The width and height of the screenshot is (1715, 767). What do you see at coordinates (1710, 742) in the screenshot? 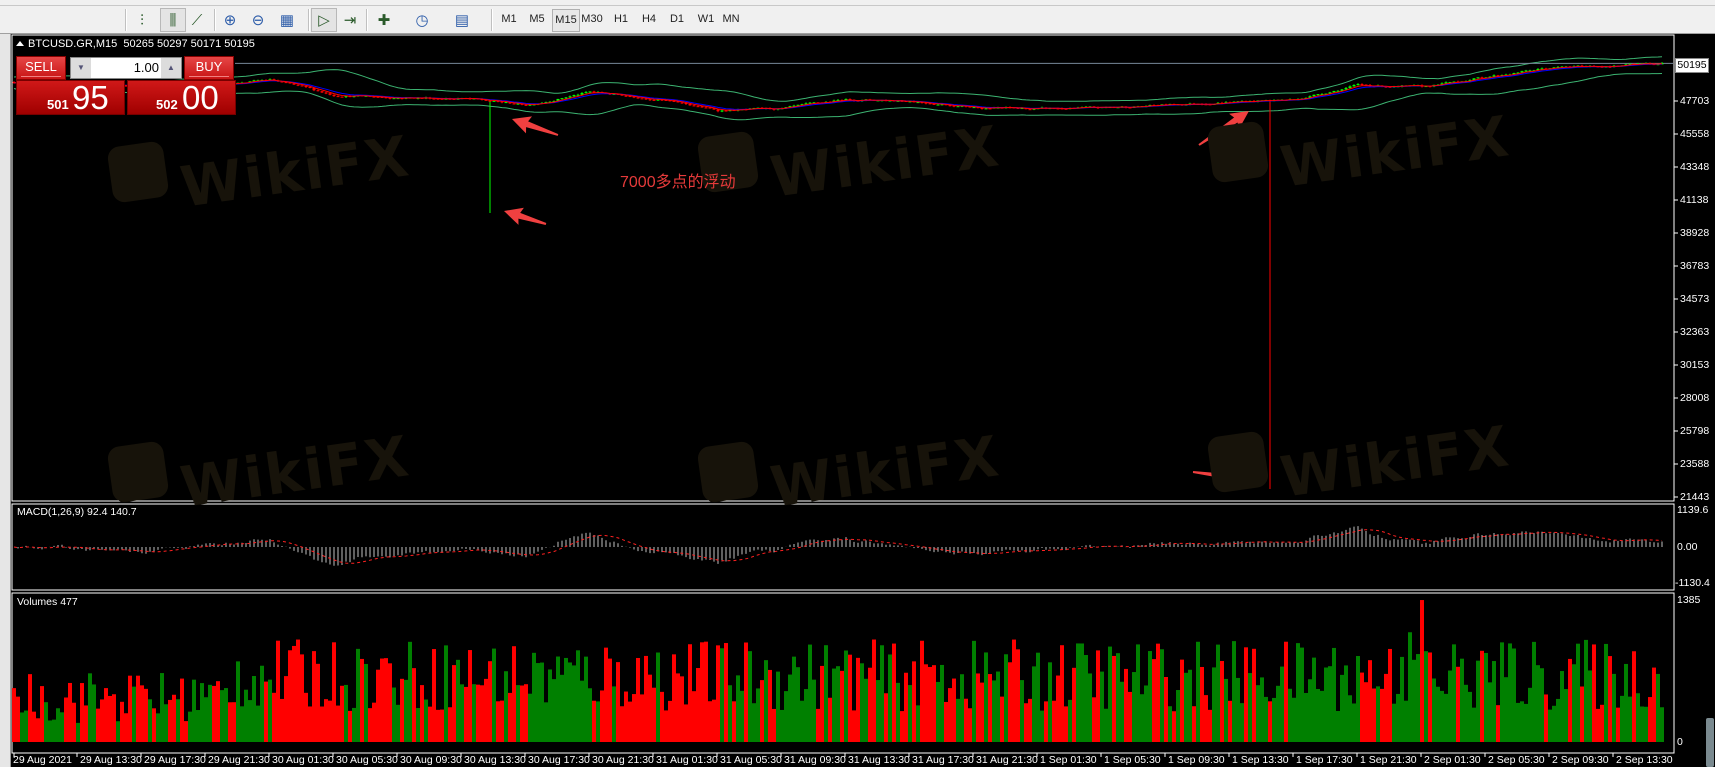
I see `scroll-grip` at bounding box center [1710, 742].